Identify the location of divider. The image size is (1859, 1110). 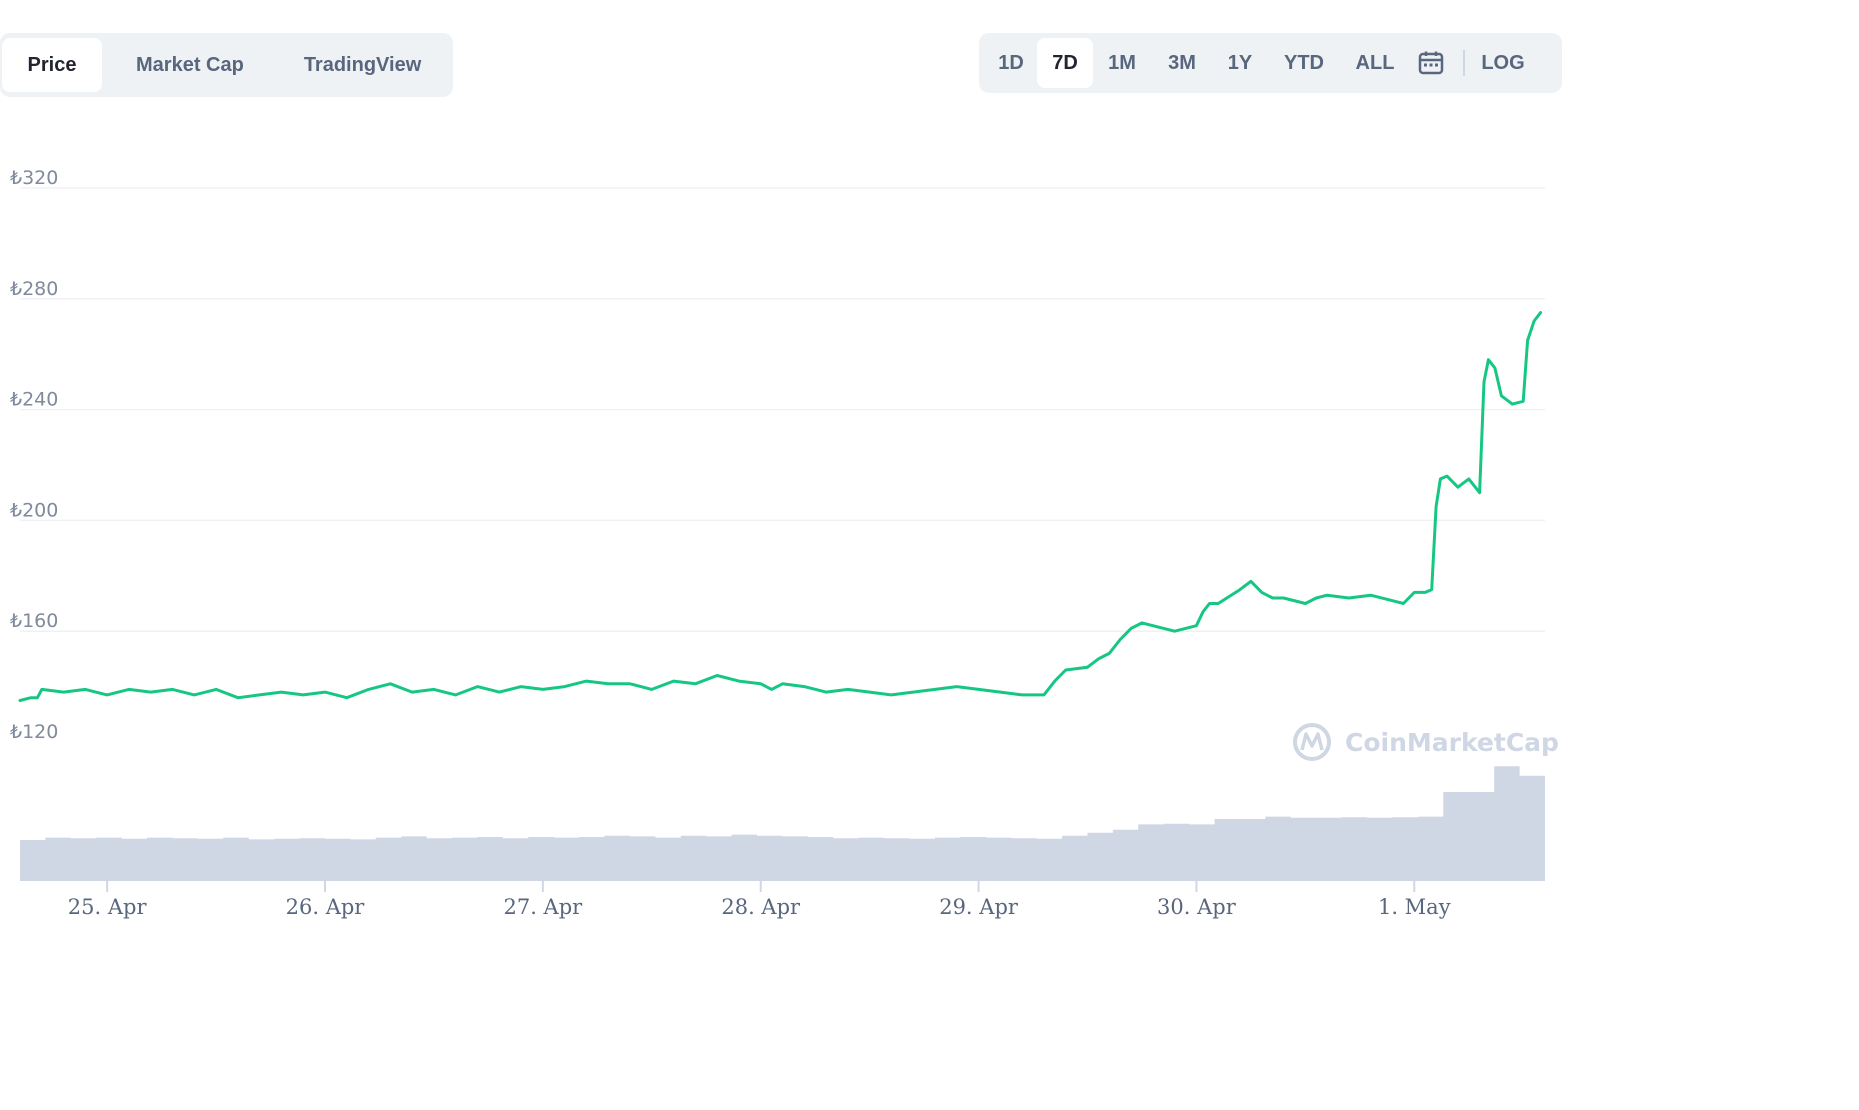
(1464, 63).